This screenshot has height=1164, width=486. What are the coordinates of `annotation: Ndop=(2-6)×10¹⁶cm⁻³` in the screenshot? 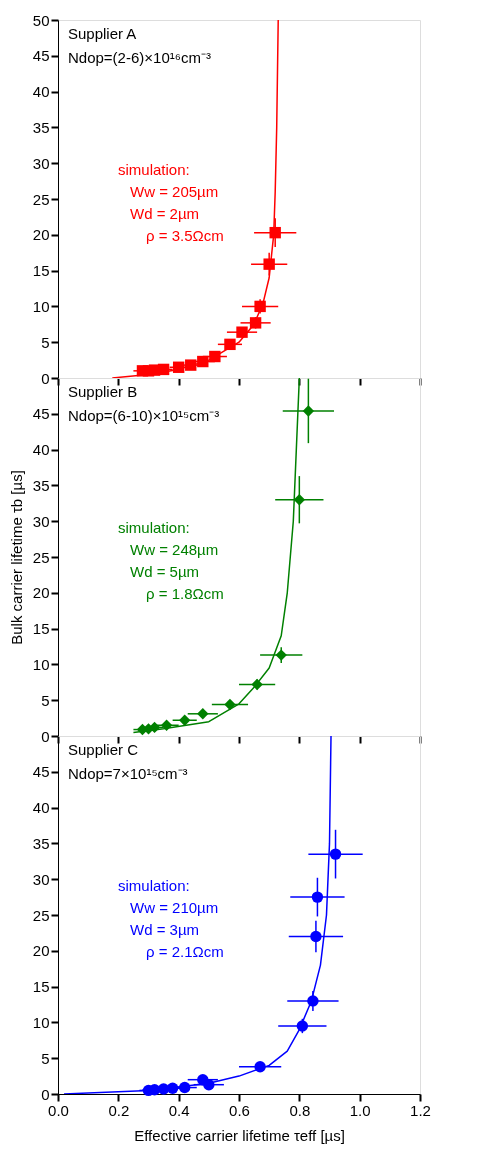 It's located at (139, 57).